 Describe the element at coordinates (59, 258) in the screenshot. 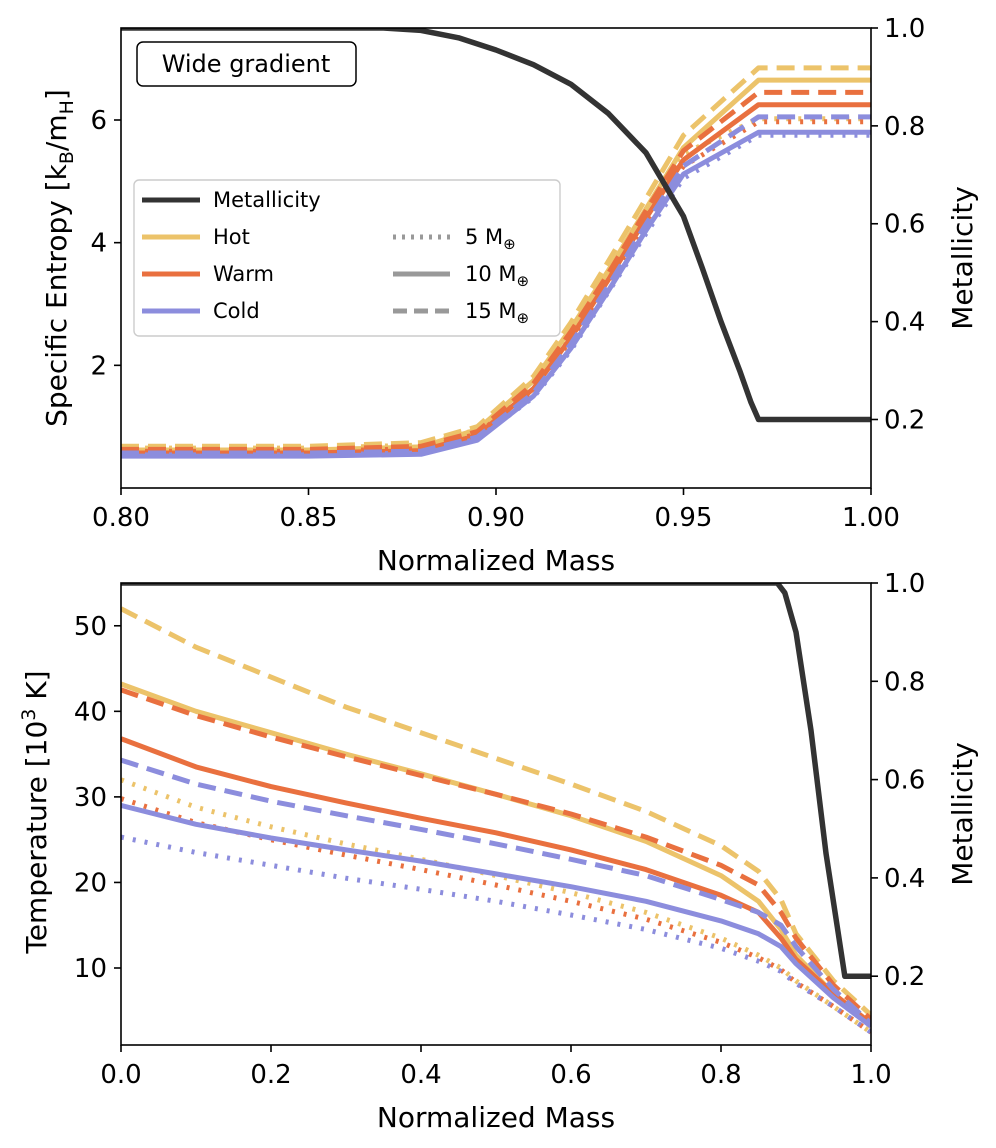

I see `entropy-y-axis-label: Specific Entropy [kB/mH]` at that location.